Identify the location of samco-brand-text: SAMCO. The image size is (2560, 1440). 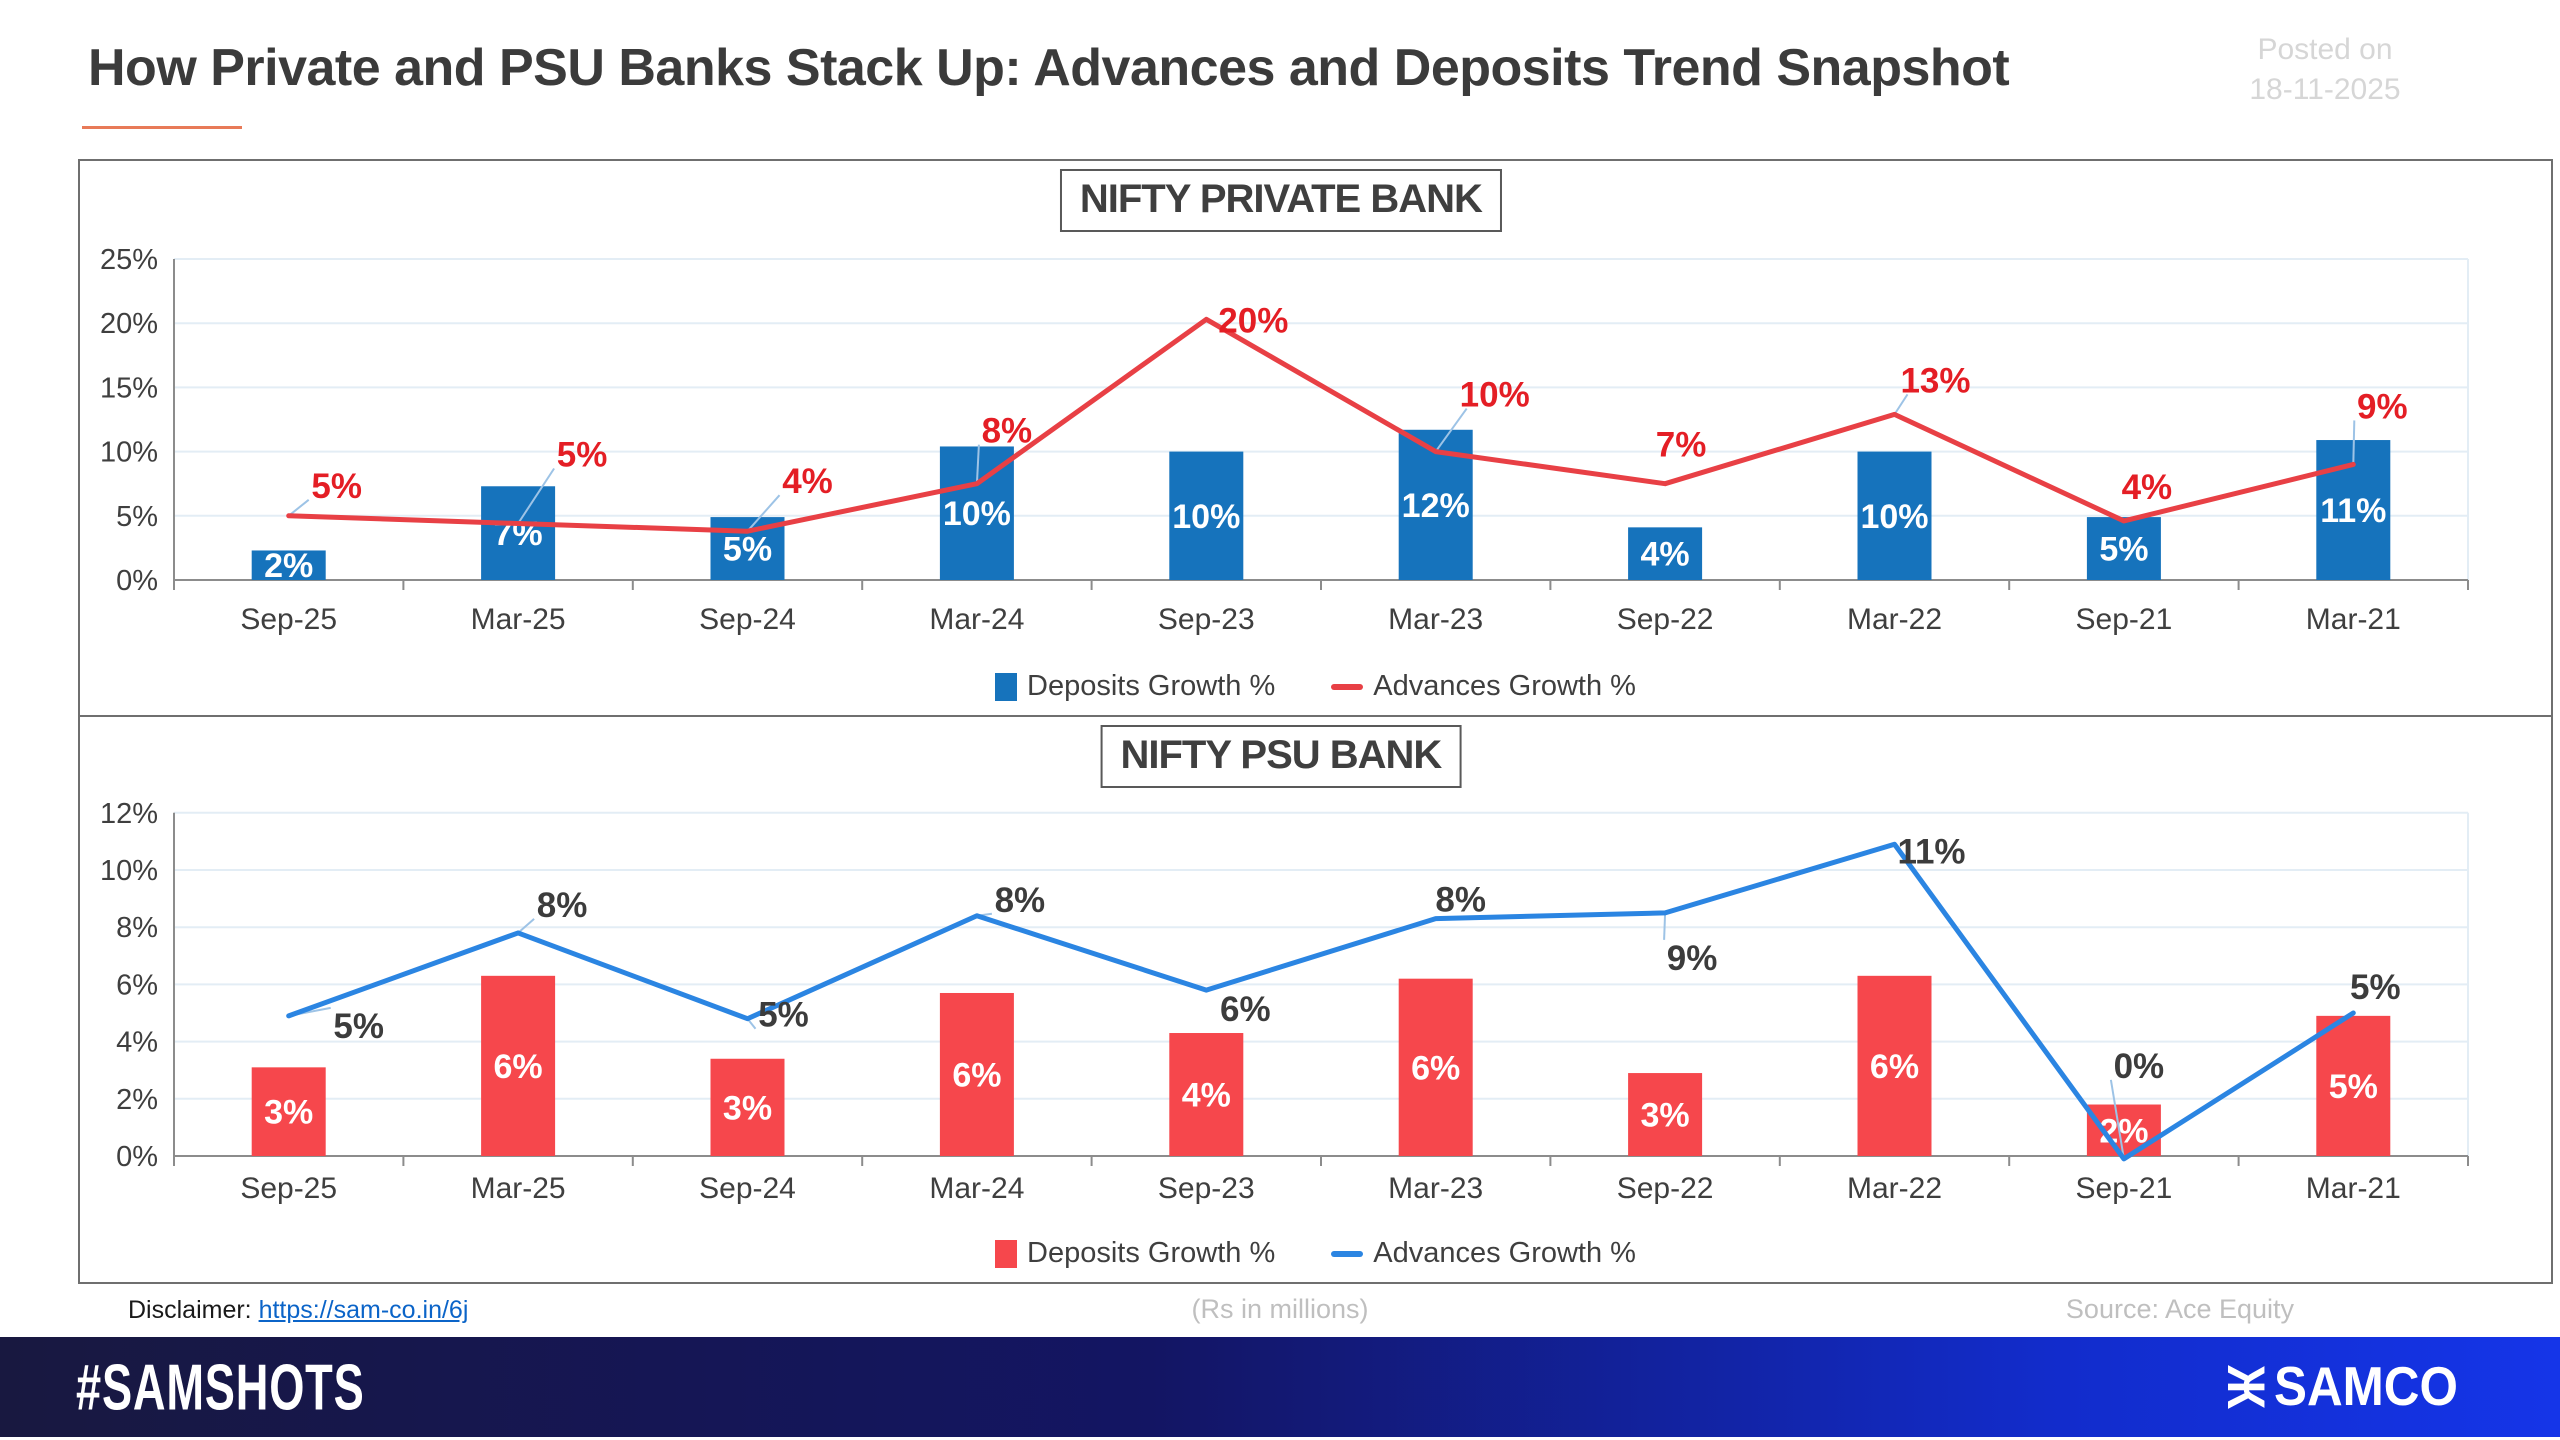
(2366, 1387).